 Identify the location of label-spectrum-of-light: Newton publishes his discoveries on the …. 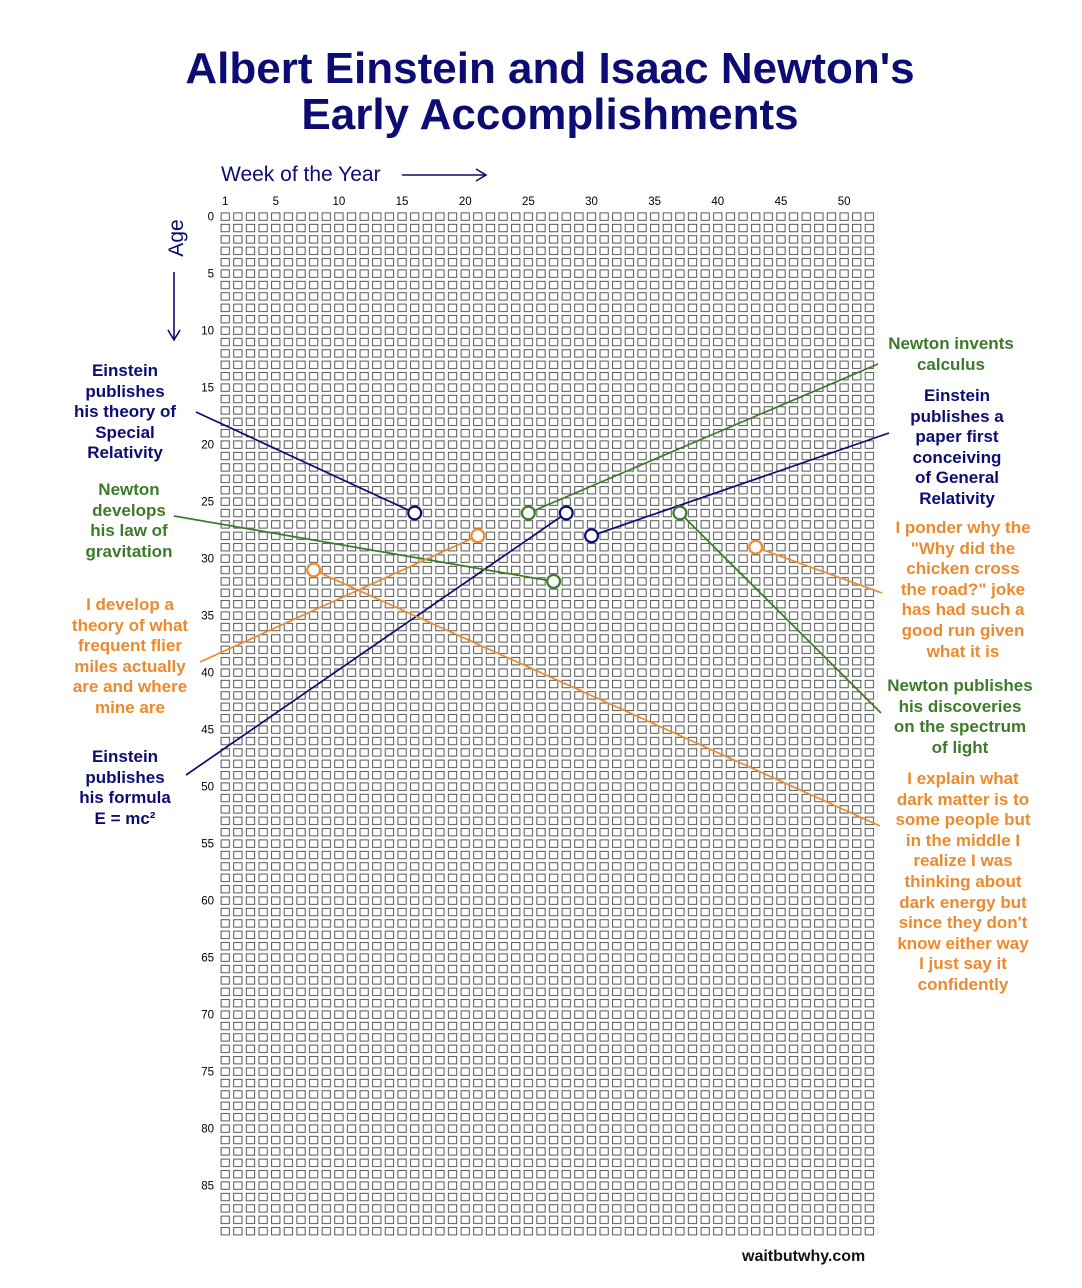
(960, 716).